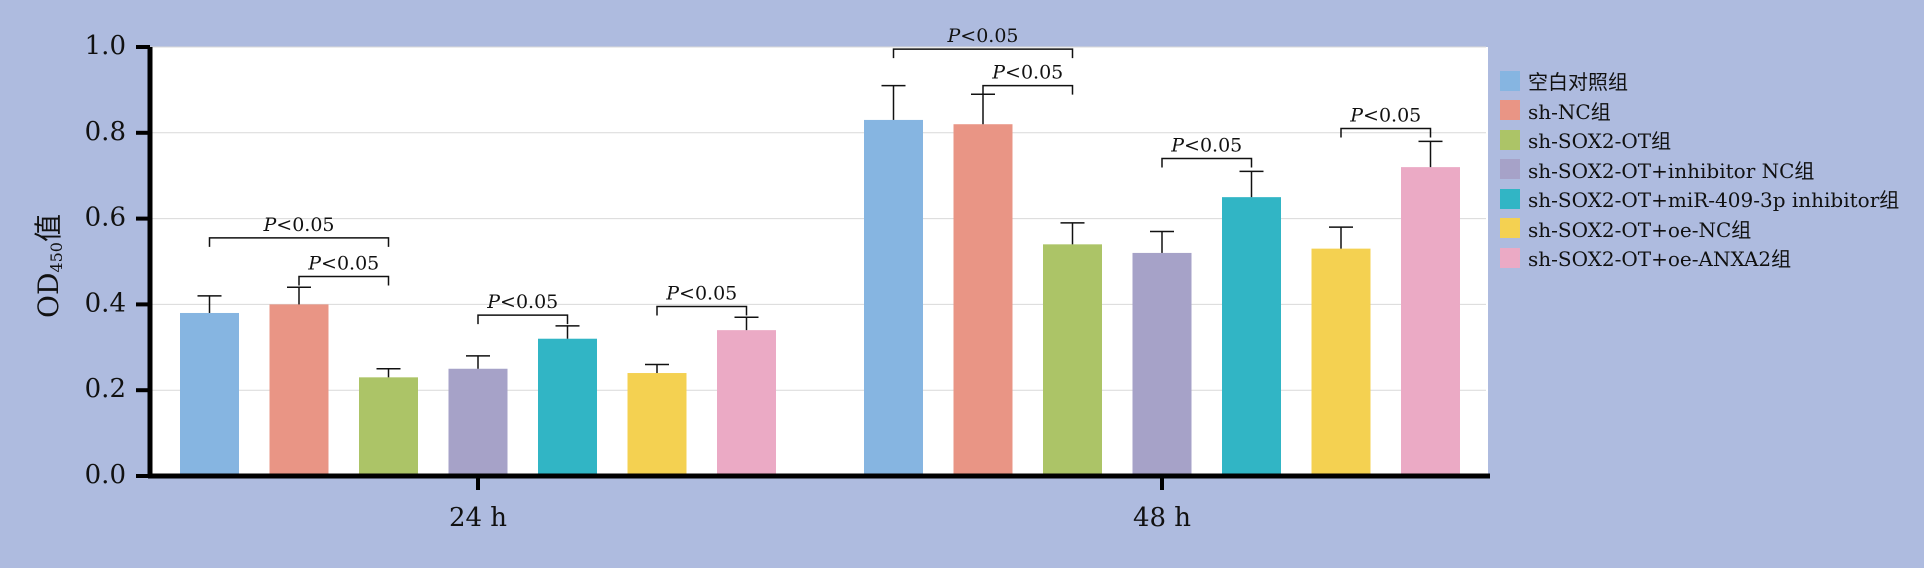 Image resolution: width=1924 pixels, height=568 pixels. I want to click on y-tick-label: 0.2, so click(105, 389).